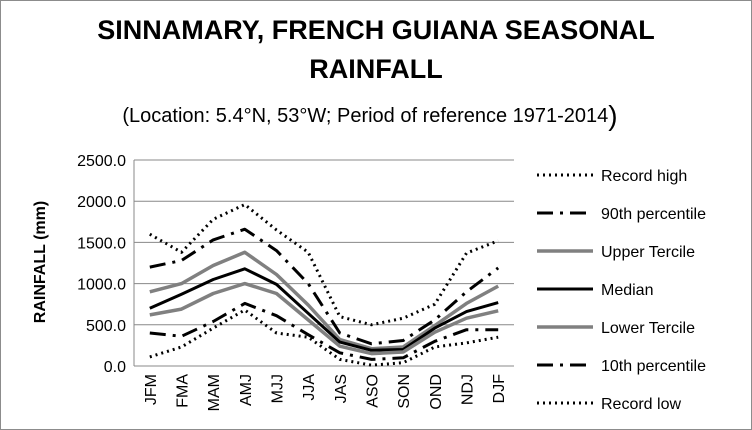  I want to click on x-tick-label: AMJ, so click(246, 390).